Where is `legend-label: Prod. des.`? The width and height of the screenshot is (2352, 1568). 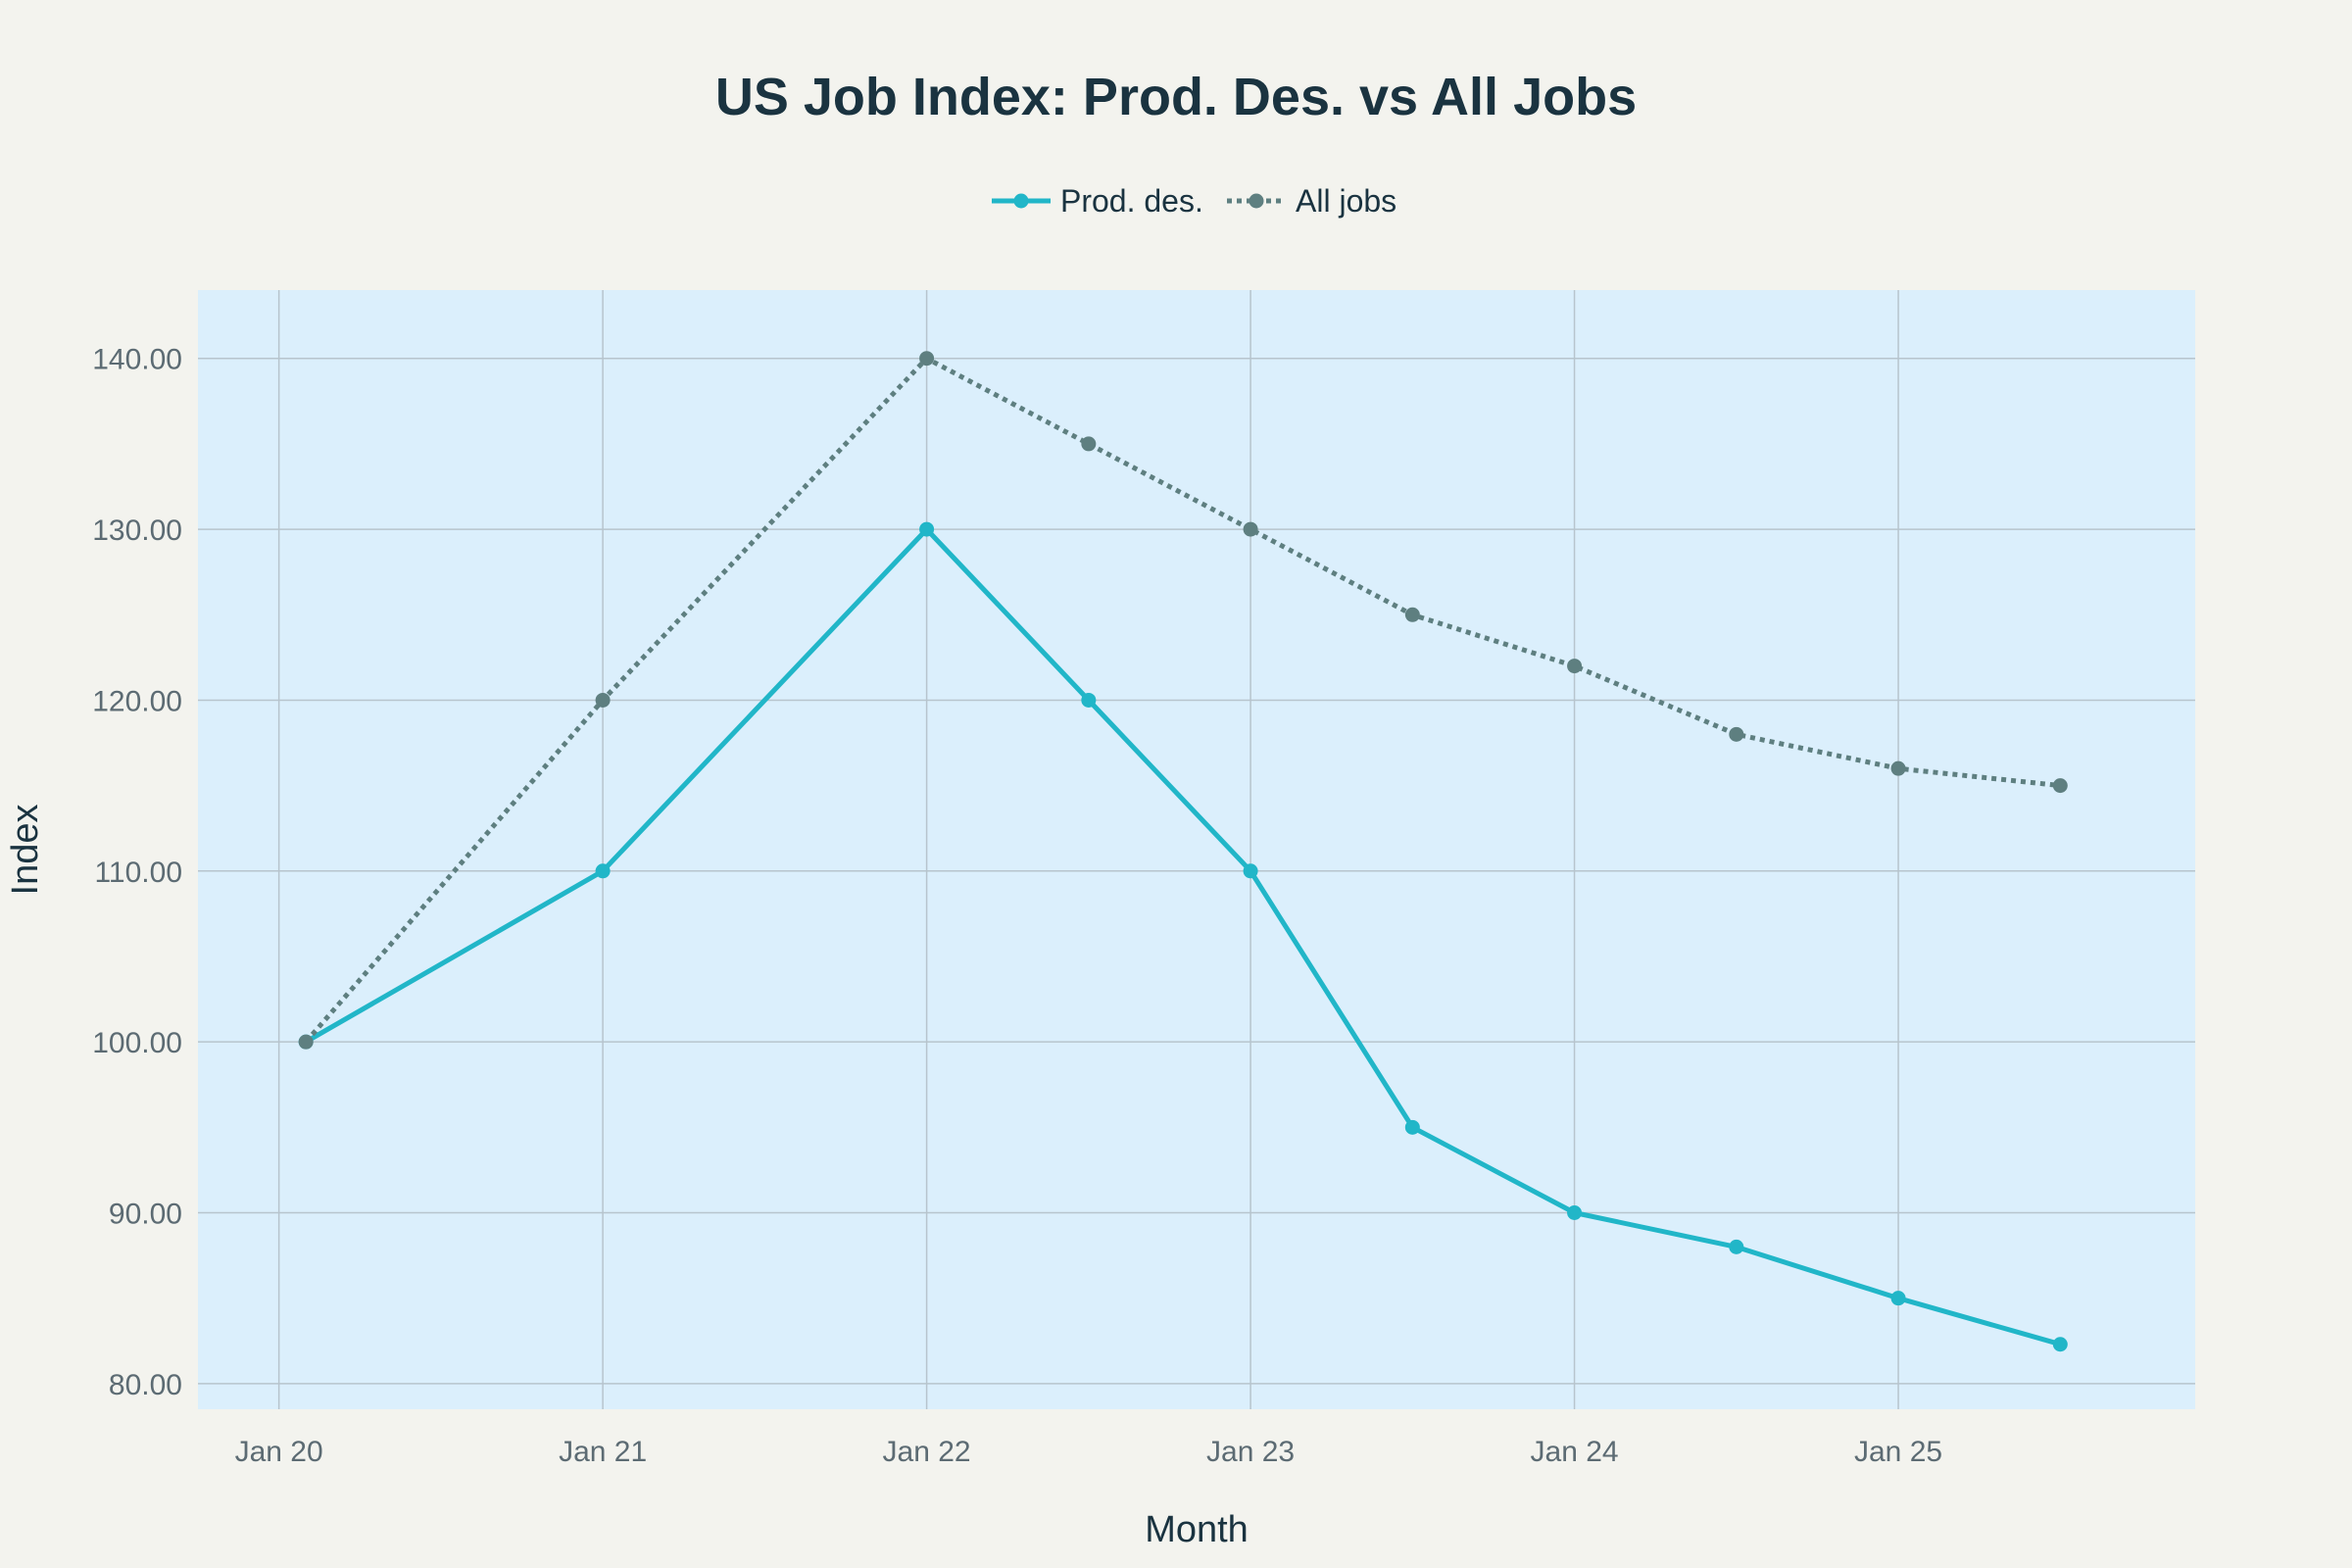
legend-label: Prod. des. is located at coordinates (1131, 201).